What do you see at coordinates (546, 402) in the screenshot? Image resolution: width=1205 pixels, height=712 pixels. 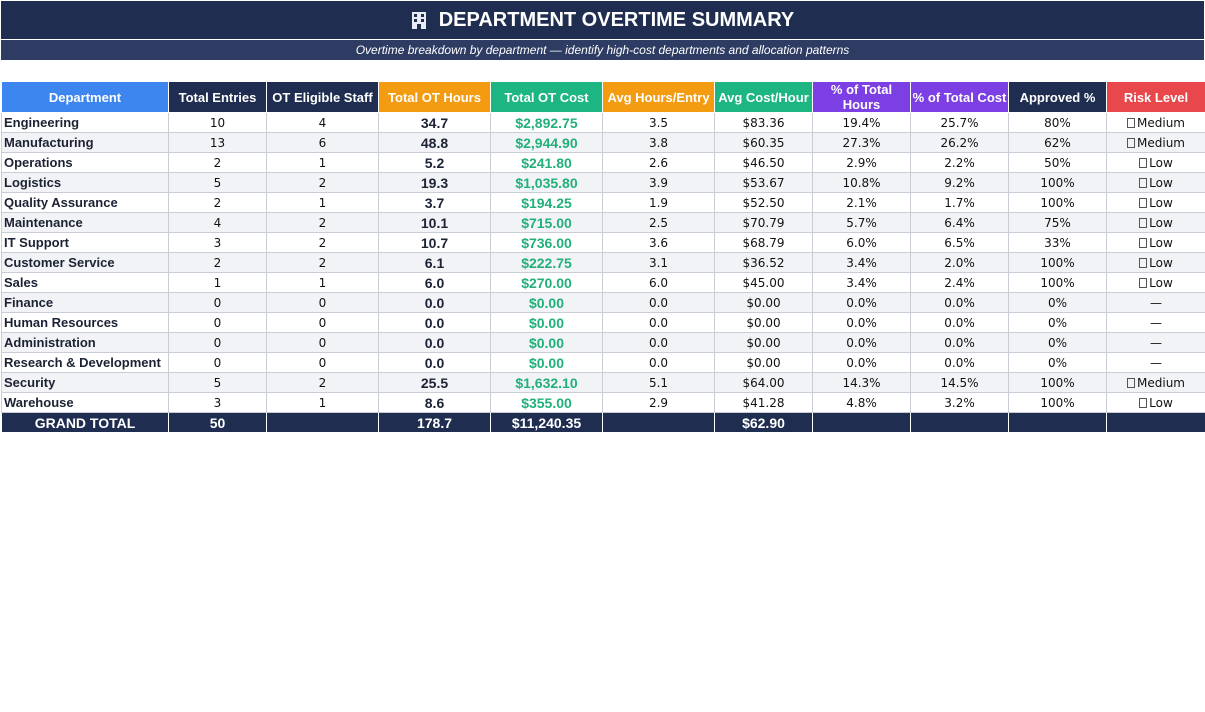 I see `cost-cell: $355.00` at bounding box center [546, 402].